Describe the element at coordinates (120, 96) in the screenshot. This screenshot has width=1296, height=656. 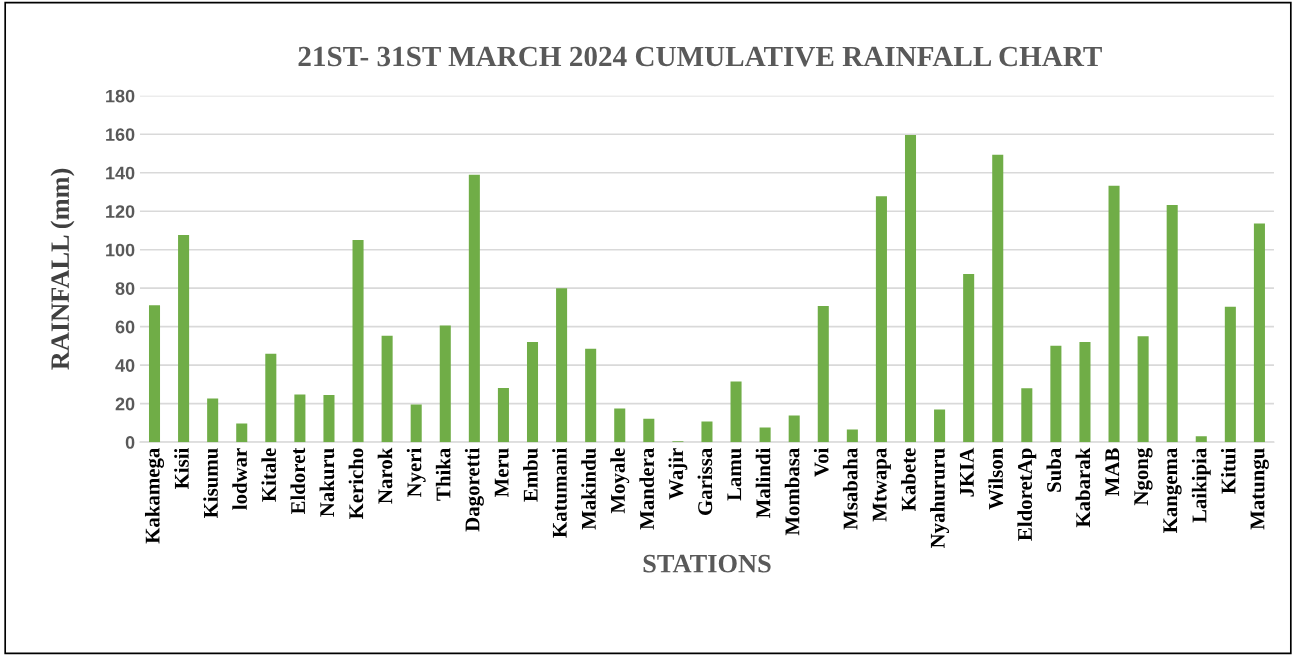
I see `y-tick-label: 180` at that location.